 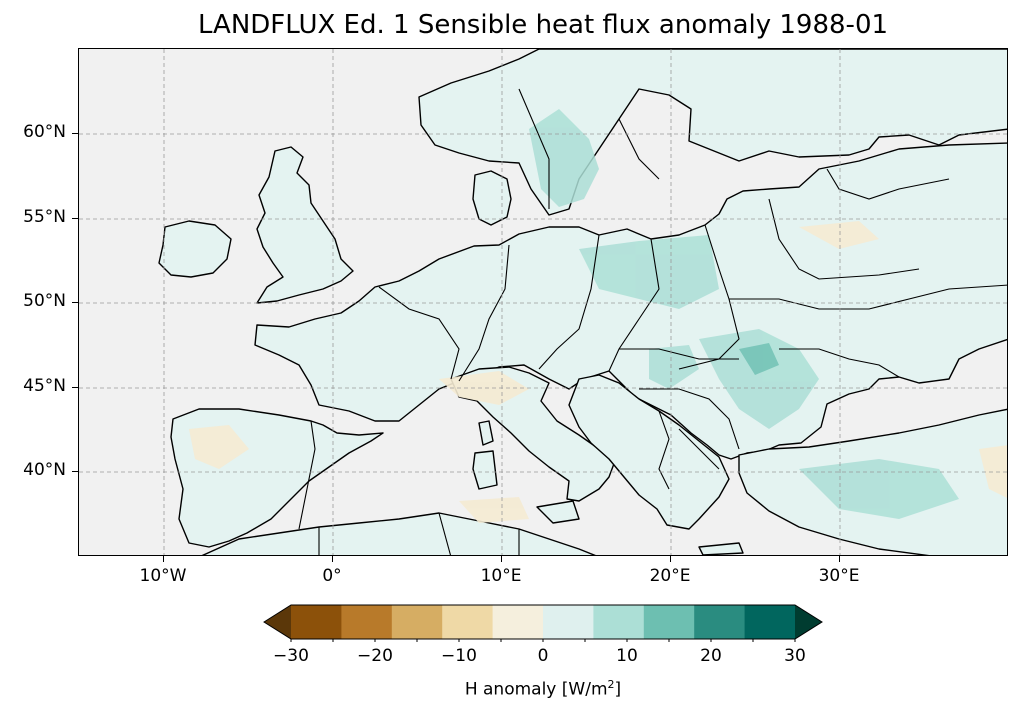 What do you see at coordinates (795, 656) in the screenshot?
I see `colorbar-tick-label: 30` at bounding box center [795, 656].